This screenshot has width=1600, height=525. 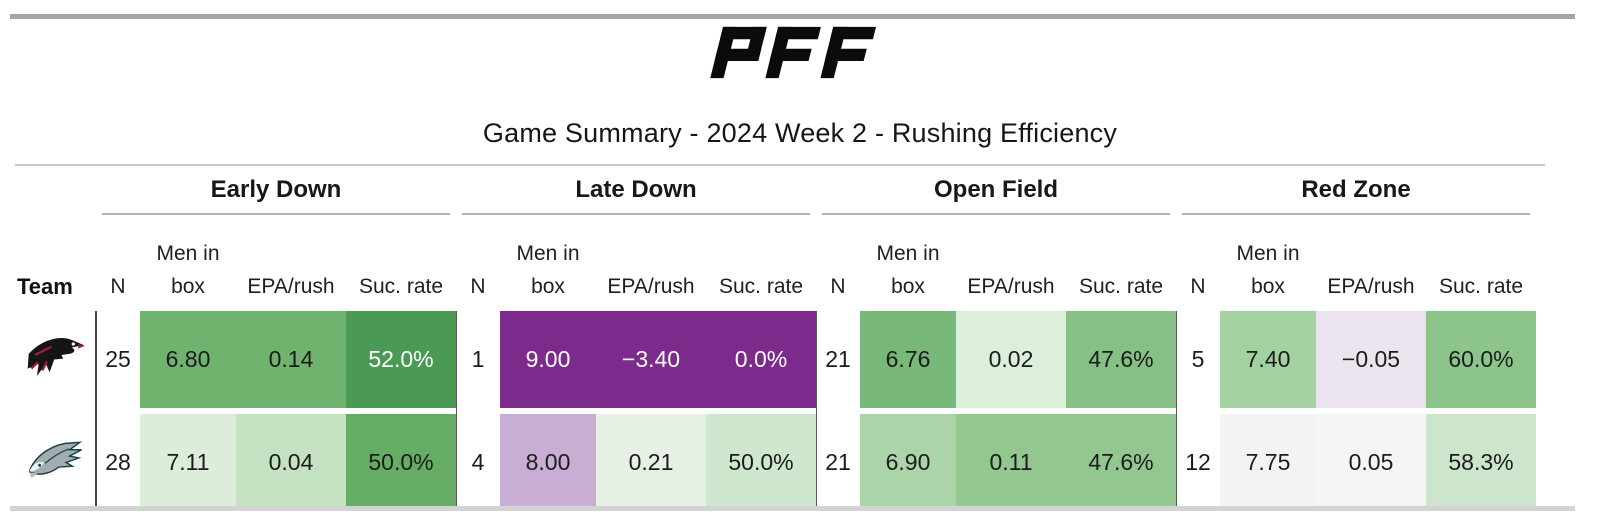 I want to click on group-header-late-down: Late Down, so click(x=636, y=195).